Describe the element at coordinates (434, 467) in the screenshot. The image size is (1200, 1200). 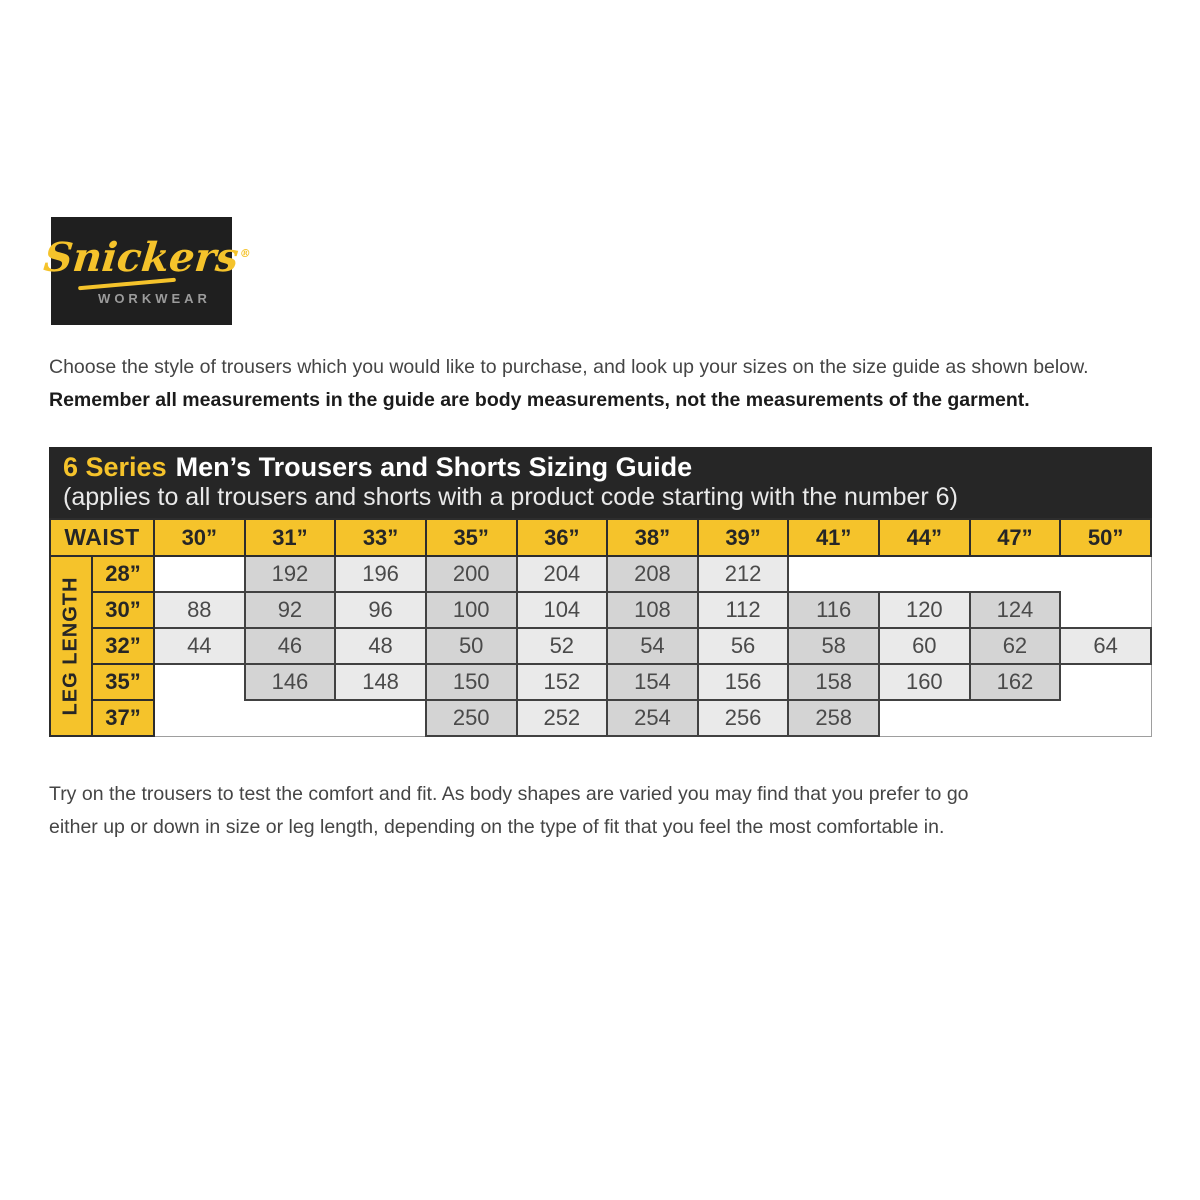
I see `guide-title-text: Men’s Trousers and Shorts Sizing Guide` at that location.